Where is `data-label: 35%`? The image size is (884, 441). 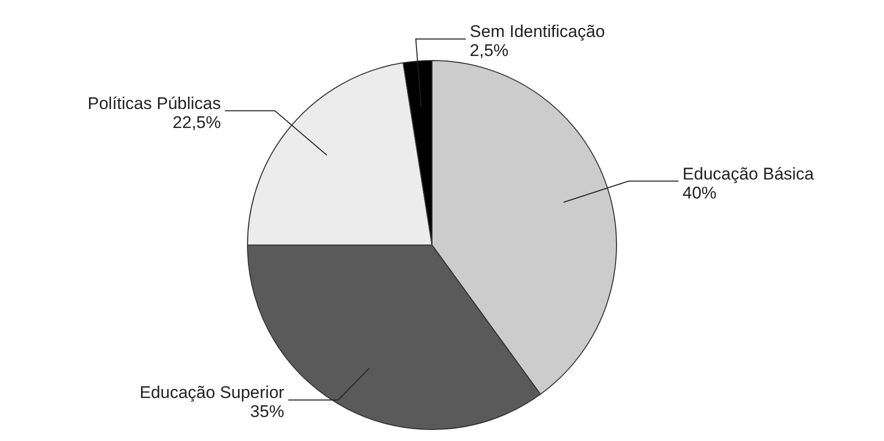
data-label: 35% is located at coordinates (267, 412).